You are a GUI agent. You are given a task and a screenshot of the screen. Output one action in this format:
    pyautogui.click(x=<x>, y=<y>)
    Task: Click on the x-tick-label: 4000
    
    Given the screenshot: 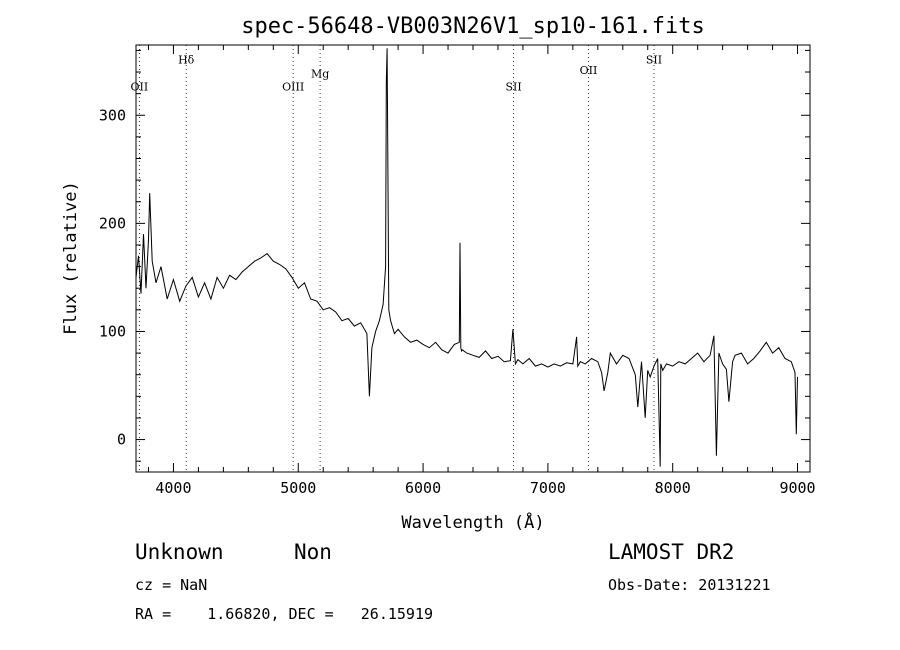 What is the action you would take?
    pyautogui.click(x=173, y=488)
    